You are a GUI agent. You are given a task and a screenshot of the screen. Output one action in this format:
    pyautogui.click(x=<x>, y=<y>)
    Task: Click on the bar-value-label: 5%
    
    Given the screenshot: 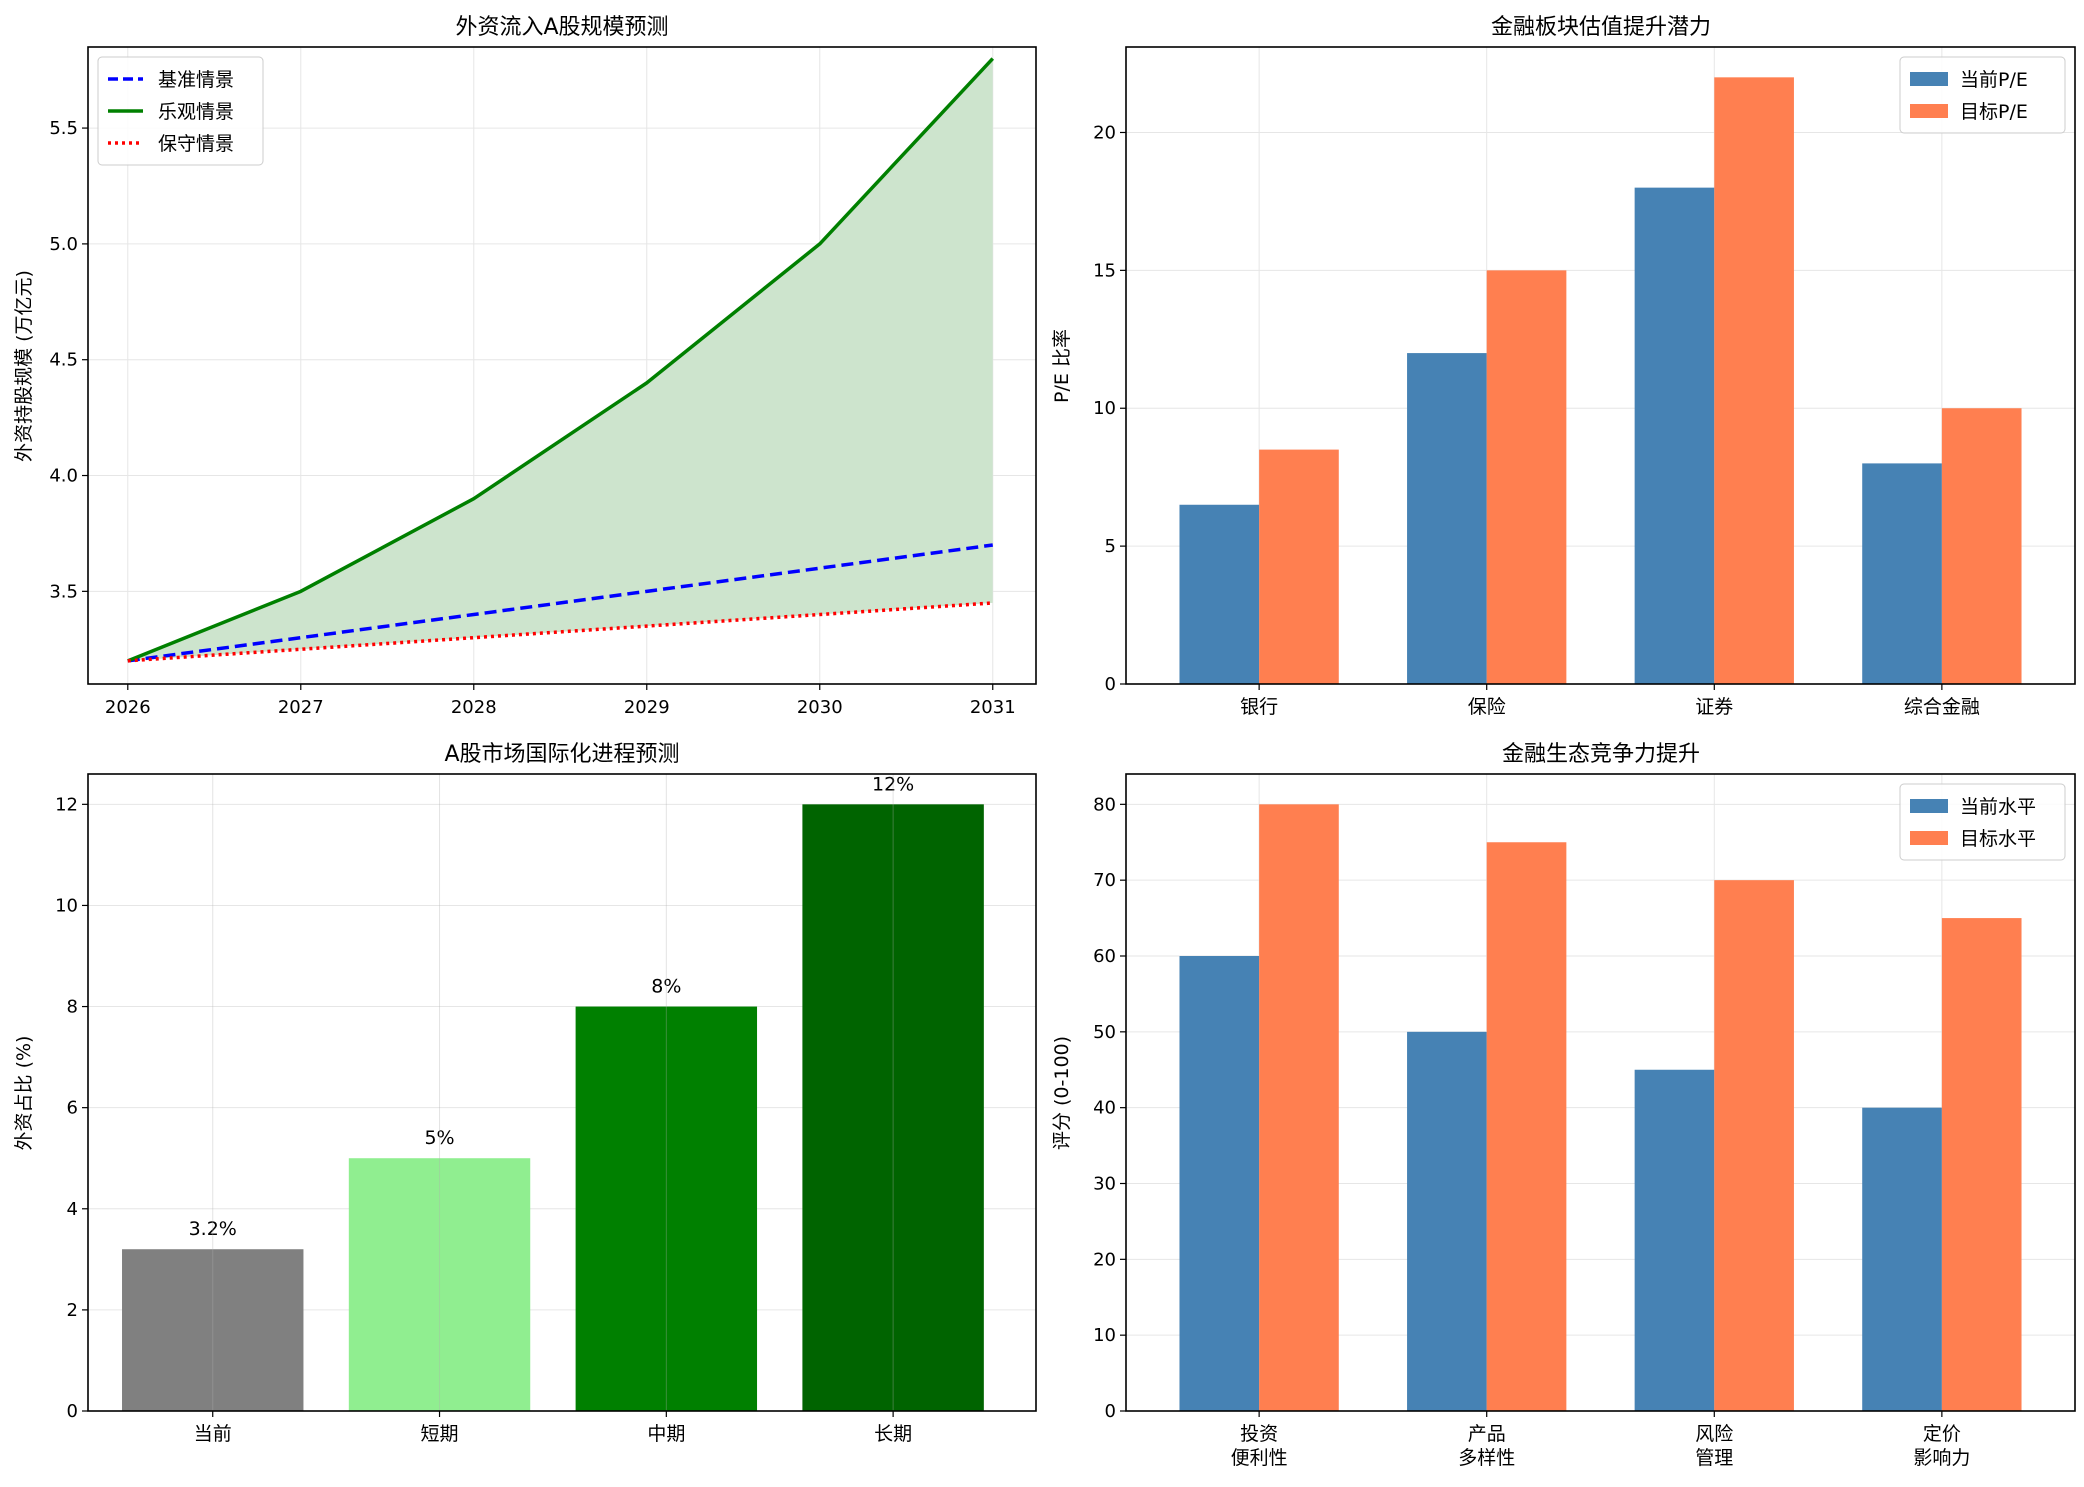 What is the action you would take?
    pyautogui.click(x=439, y=1138)
    